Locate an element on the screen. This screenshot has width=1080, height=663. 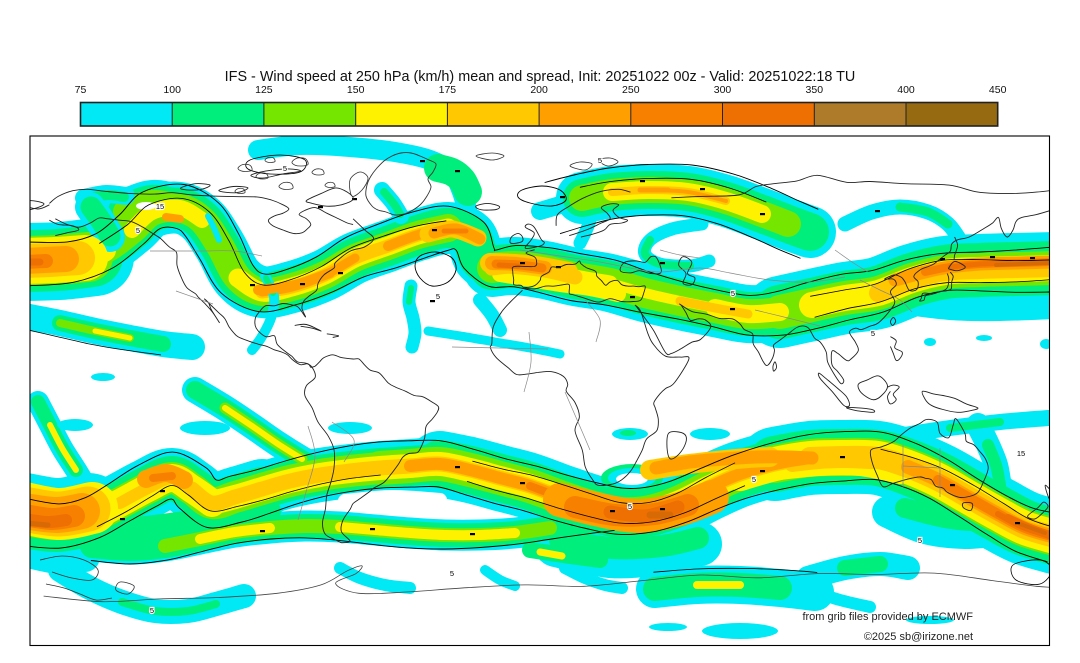
svg-text: 200 is located at coordinates (539, 90).